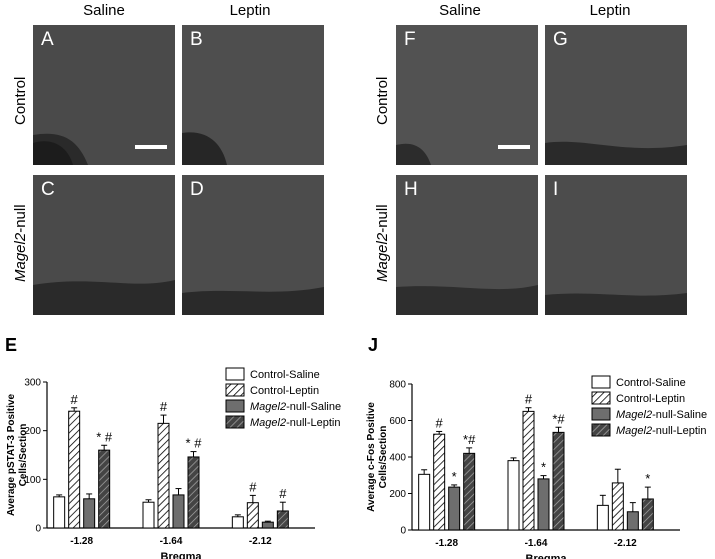 This screenshot has width=715, height=559. Describe the element at coordinates (104, 10) in the screenshot. I see `col-header-saline-left: Saline` at that location.